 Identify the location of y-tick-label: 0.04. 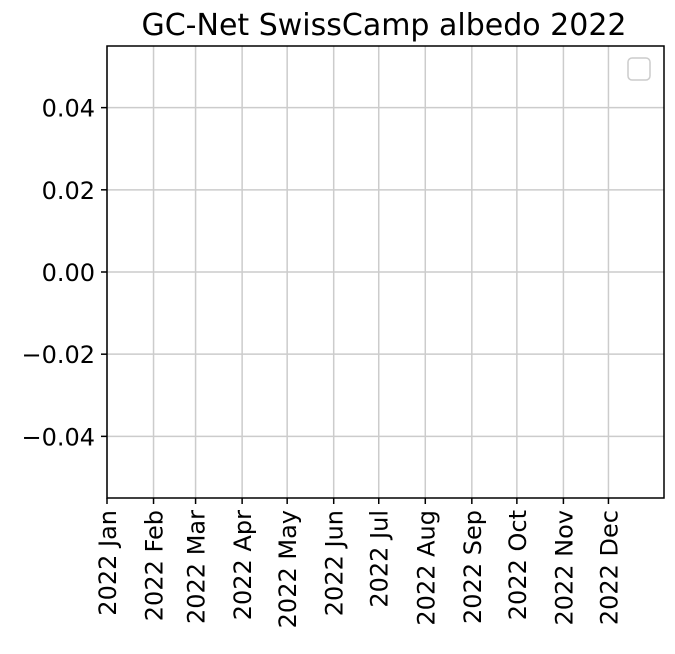
(68, 109).